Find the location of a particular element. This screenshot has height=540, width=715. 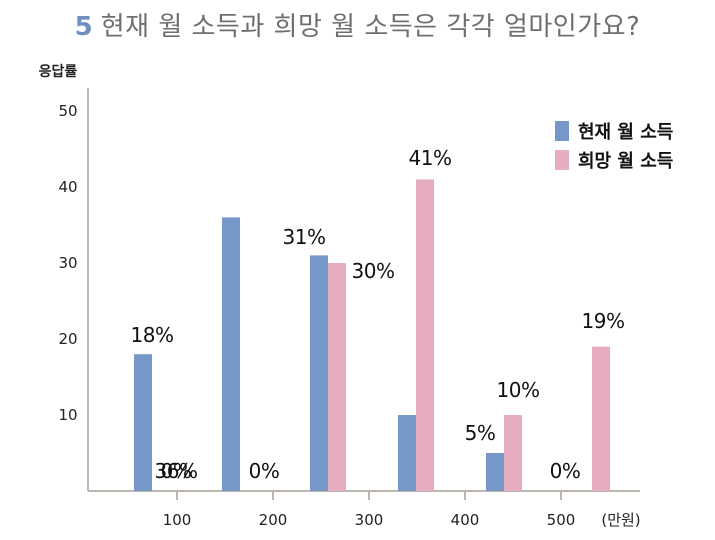

data-label: 18% is located at coordinates (152, 335).